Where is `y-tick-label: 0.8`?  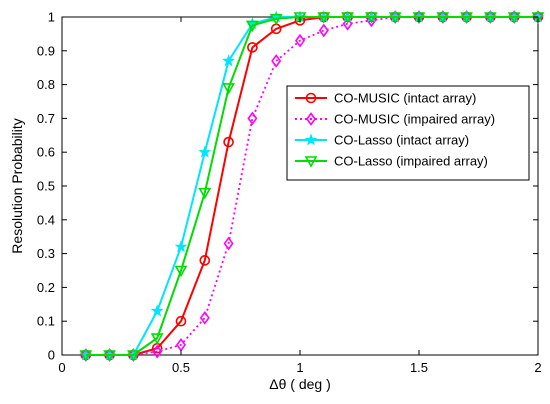 y-tick-label: 0.8 is located at coordinates (46, 84).